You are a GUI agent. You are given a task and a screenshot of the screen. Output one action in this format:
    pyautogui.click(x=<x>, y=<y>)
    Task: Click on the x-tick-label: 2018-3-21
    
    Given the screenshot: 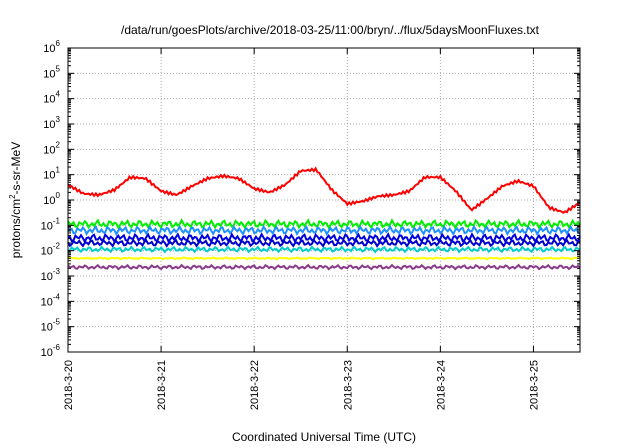 What is the action you would take?
    pyautogui.click(x=162, y=385)
    